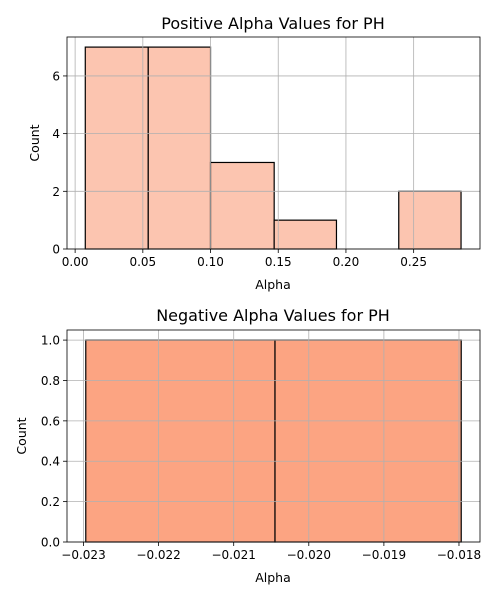  Describe the element at coordinates (158, 555) in the screenshot. I see `x-tick-label: −0.022` at that location.